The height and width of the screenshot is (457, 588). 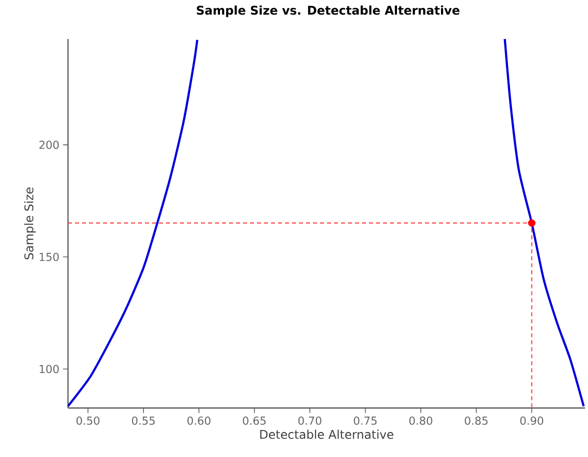 What do you see at coordinates (49, 257) in the screenshot?
I see `y-tick-label: 150` at bounding box center [49, 257].